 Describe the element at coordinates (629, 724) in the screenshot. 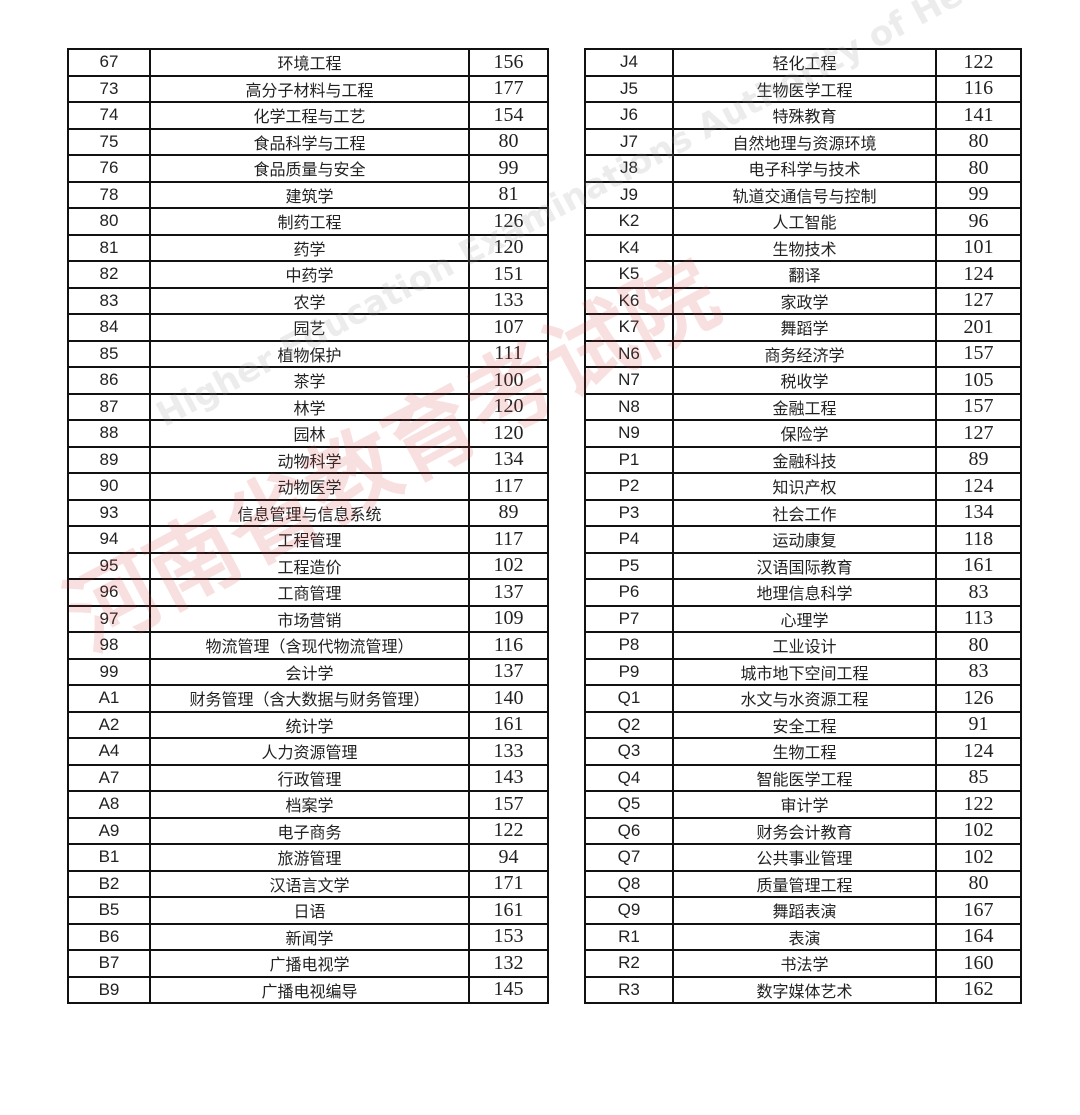

I see `major-code-cell: Q2` at that location.